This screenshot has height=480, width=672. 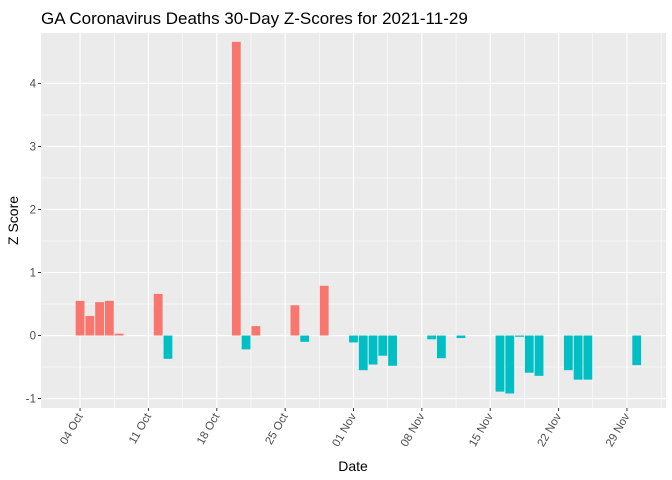 I want to click on y-tick-label: 1, so click(x=33, y=273).